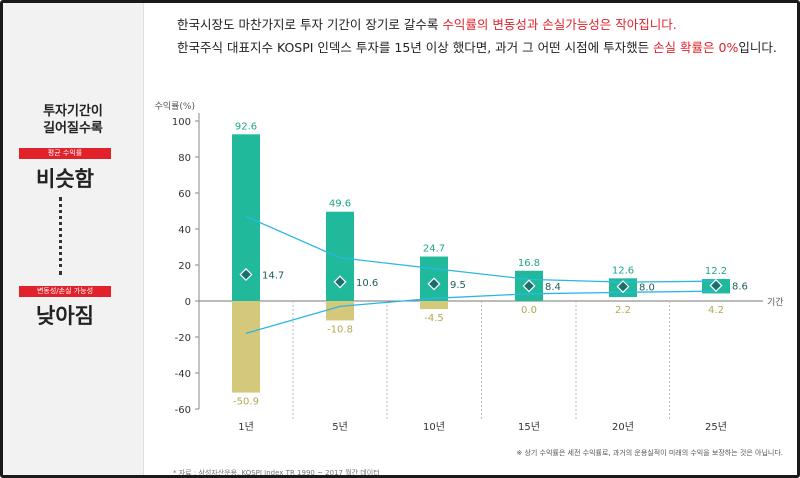 This screenshot has height=478, width=800. I want to click on header-line-2-highlight: 손실 확률은 0%, so click(696, 47).